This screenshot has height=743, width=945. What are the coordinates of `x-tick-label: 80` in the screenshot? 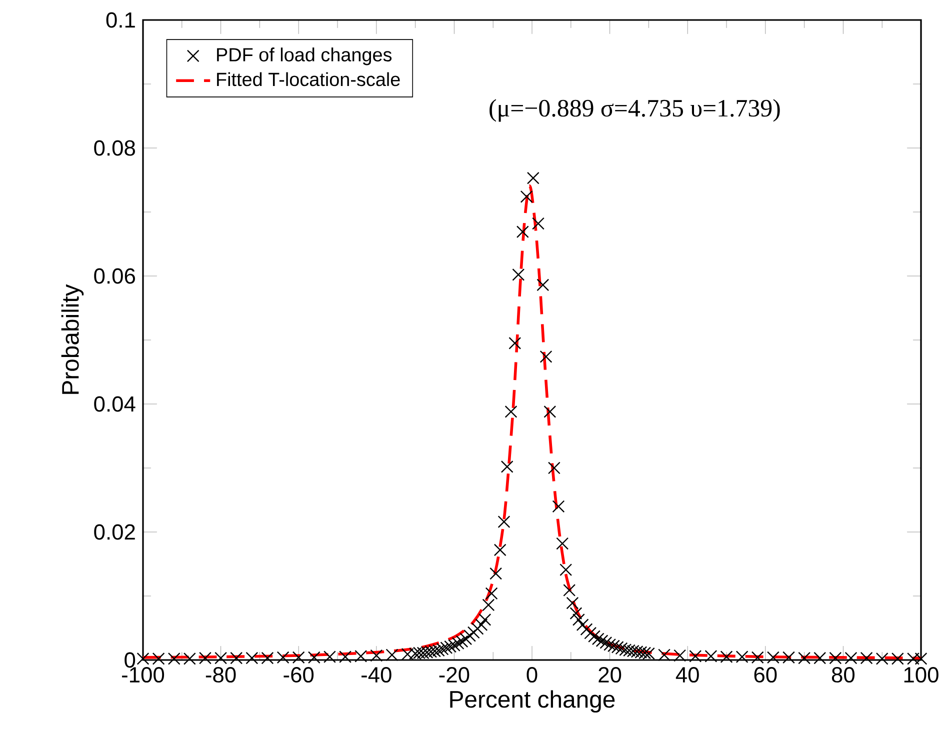 It's located at (843, 675).